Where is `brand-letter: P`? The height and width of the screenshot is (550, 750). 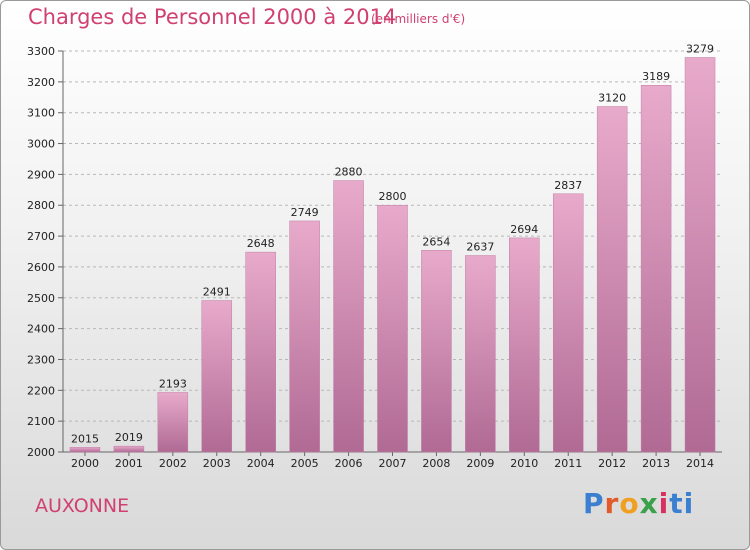 brand-letter: P is located at coordinates (594, 503).